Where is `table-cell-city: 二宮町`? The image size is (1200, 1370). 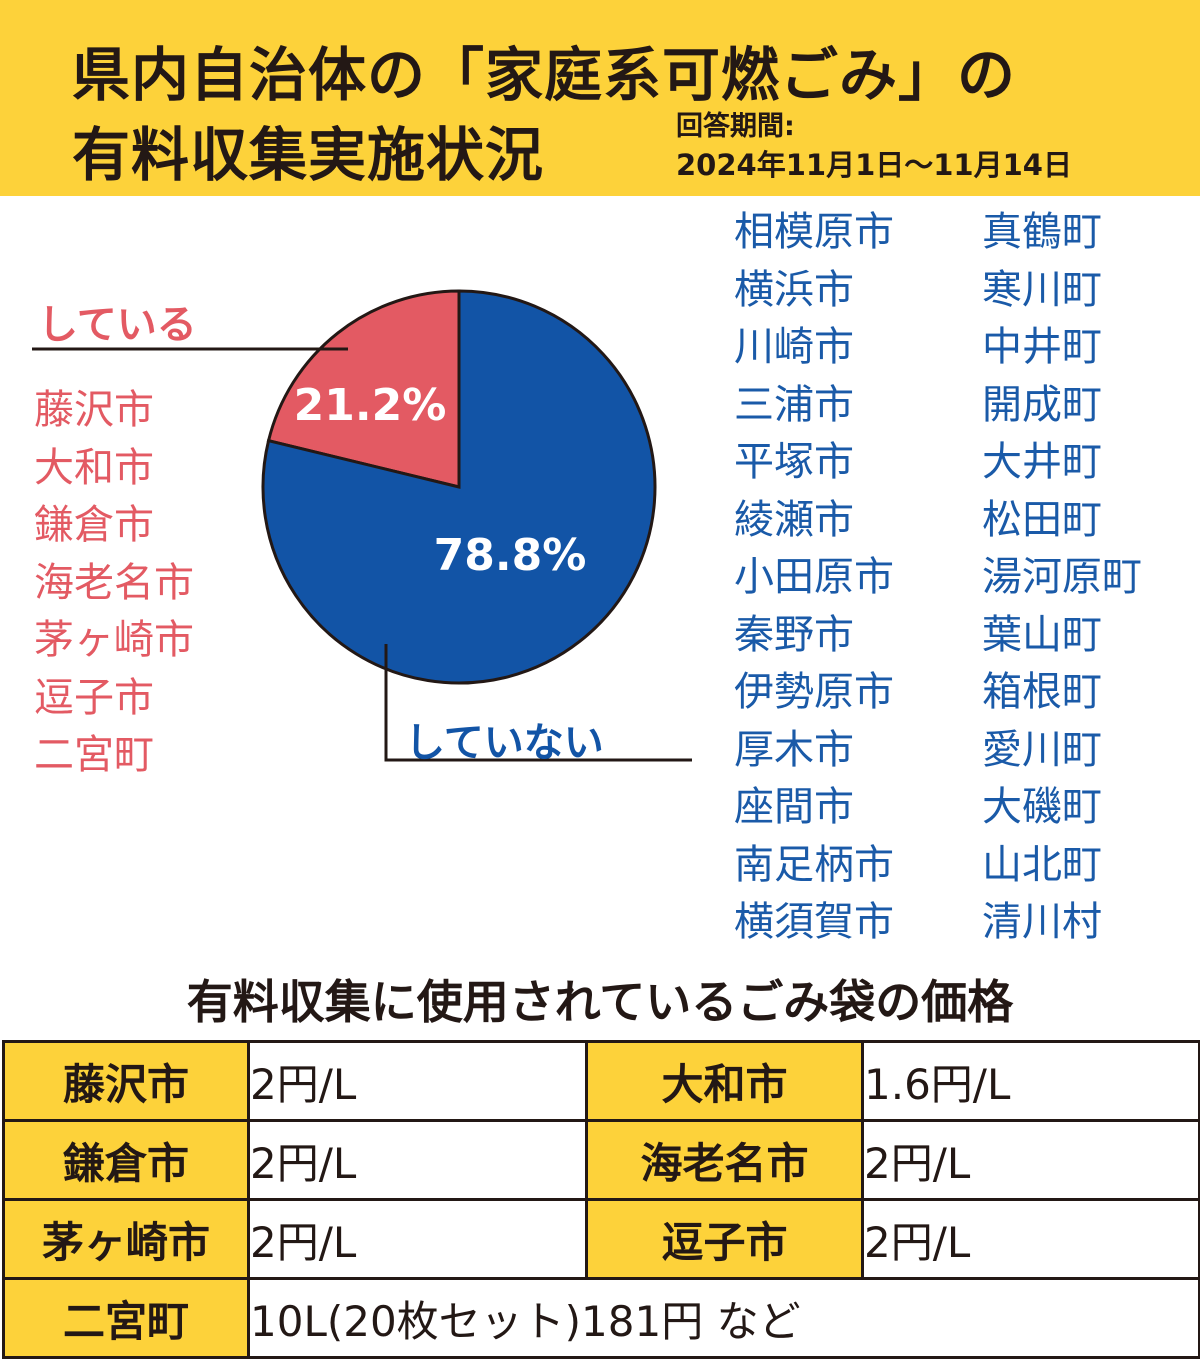
table-cell-city: 二宮町 is located at coordinates (126, 1318).